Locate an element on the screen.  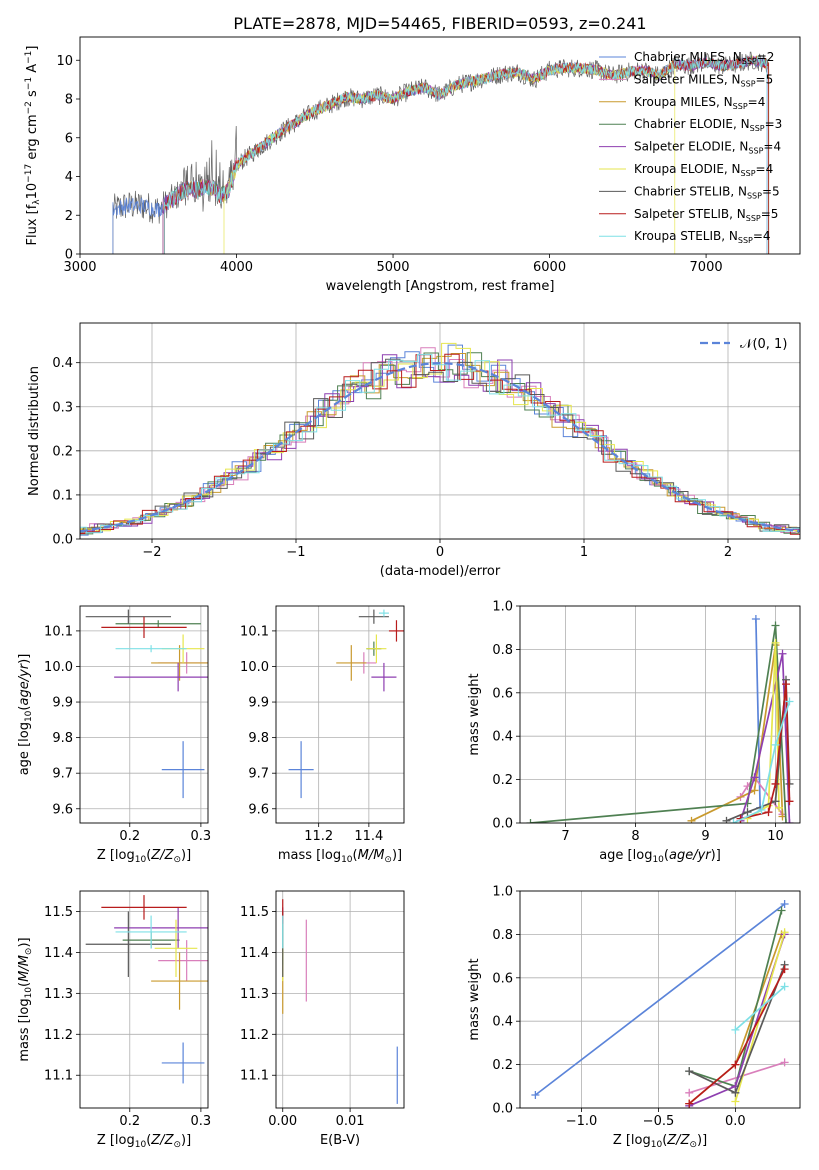
histogram-steps is located at coordinates (440, 439).